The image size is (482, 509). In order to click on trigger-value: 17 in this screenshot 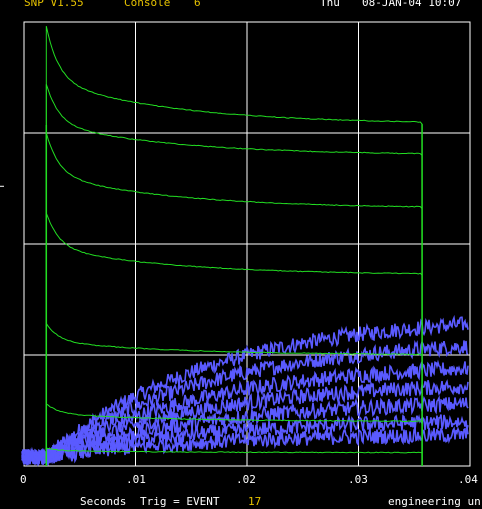, I will do `click(255, 501)`.